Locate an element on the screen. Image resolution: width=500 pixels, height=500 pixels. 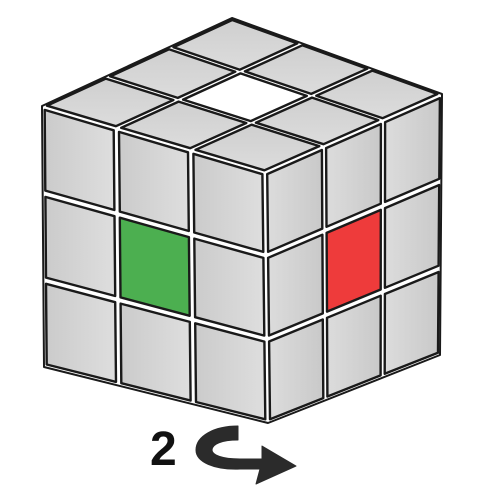
top-sticker-2-2-white is located at coordinates (244, 97).